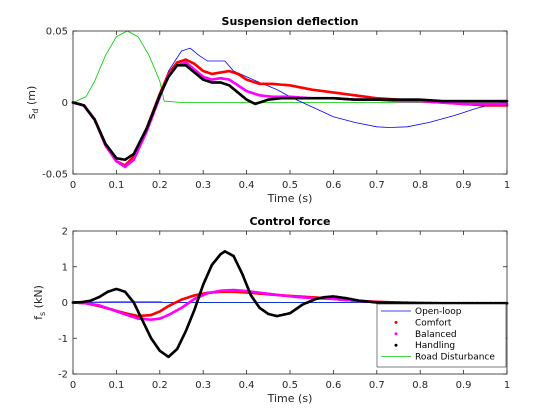  Describe the element at coordinates (38, 298) in the screenshot. I see `y-axis-label-unit: (kN)` at that location.